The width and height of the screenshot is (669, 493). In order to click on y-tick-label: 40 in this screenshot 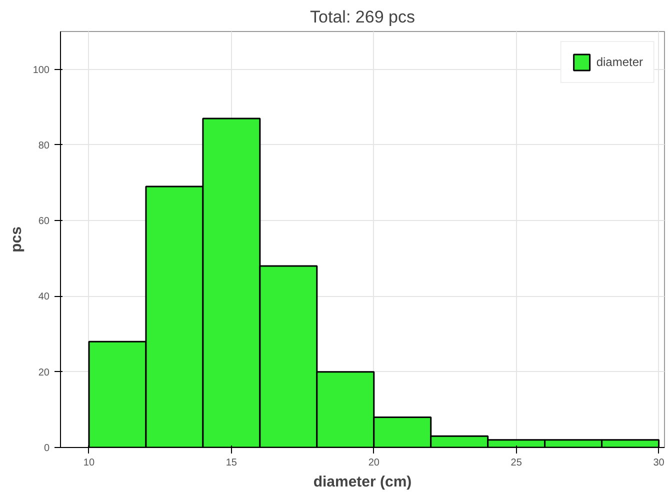, I will do `click(44, 297)`.